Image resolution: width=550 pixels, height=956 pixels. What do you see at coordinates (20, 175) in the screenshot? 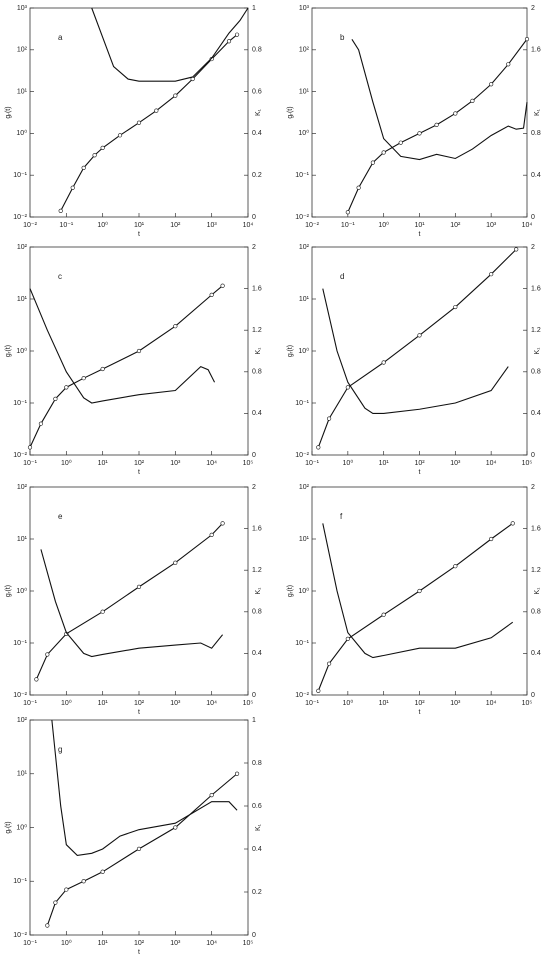
I see `y-tick-label: 10⁻¹` at bounding box center [20, 175].